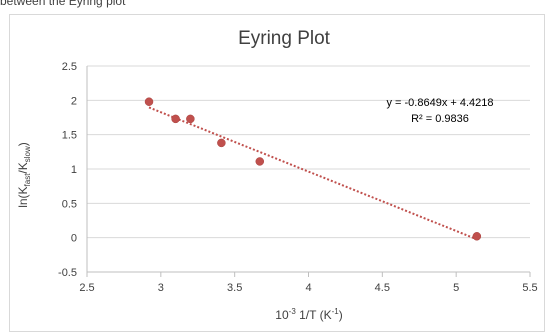 The image size is (547, 334). I want to click on y-axis-title-sub-slow: slow, so click(27, 154).